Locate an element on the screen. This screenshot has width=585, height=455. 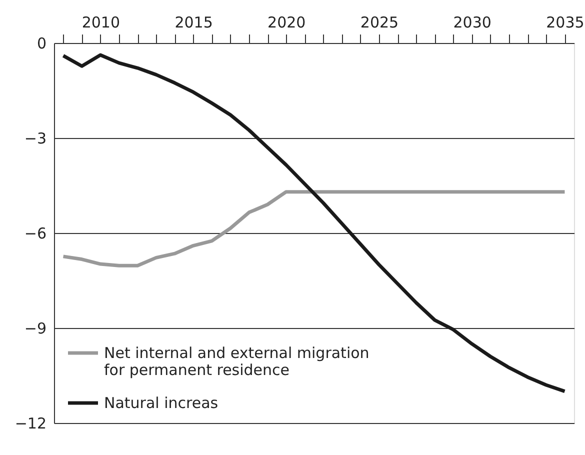
x-tick-label: 2030 is located at coordinates (472, 23).